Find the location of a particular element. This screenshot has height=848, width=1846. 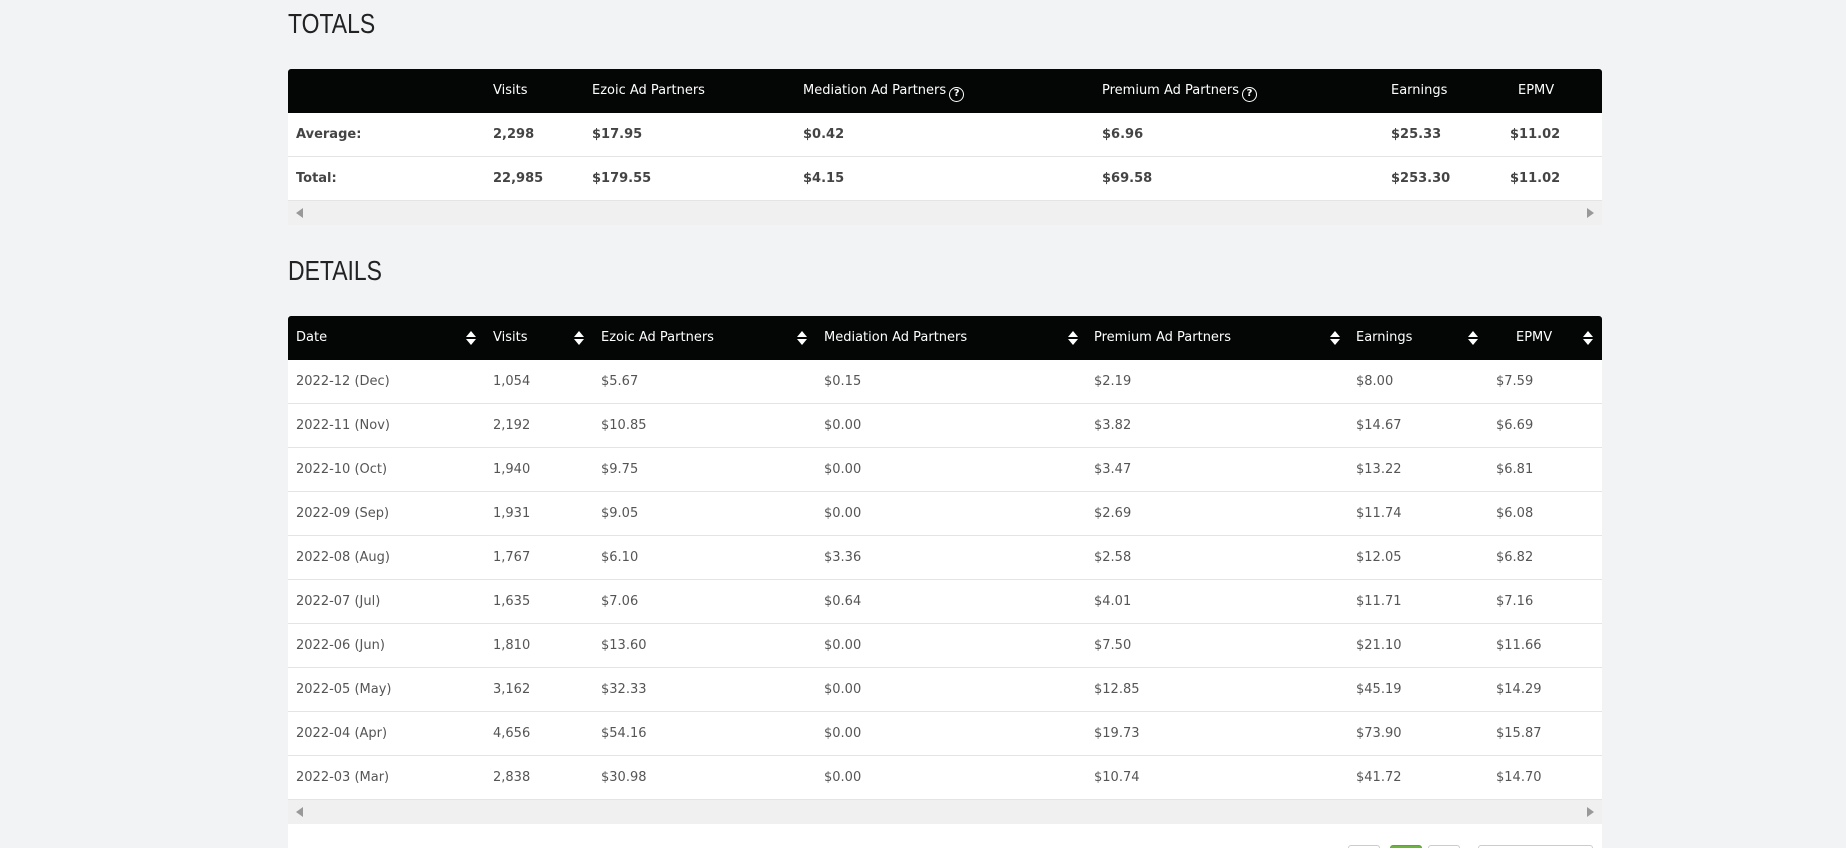

cell-epmv: $15.87 is located at coordinates (1519, 733).